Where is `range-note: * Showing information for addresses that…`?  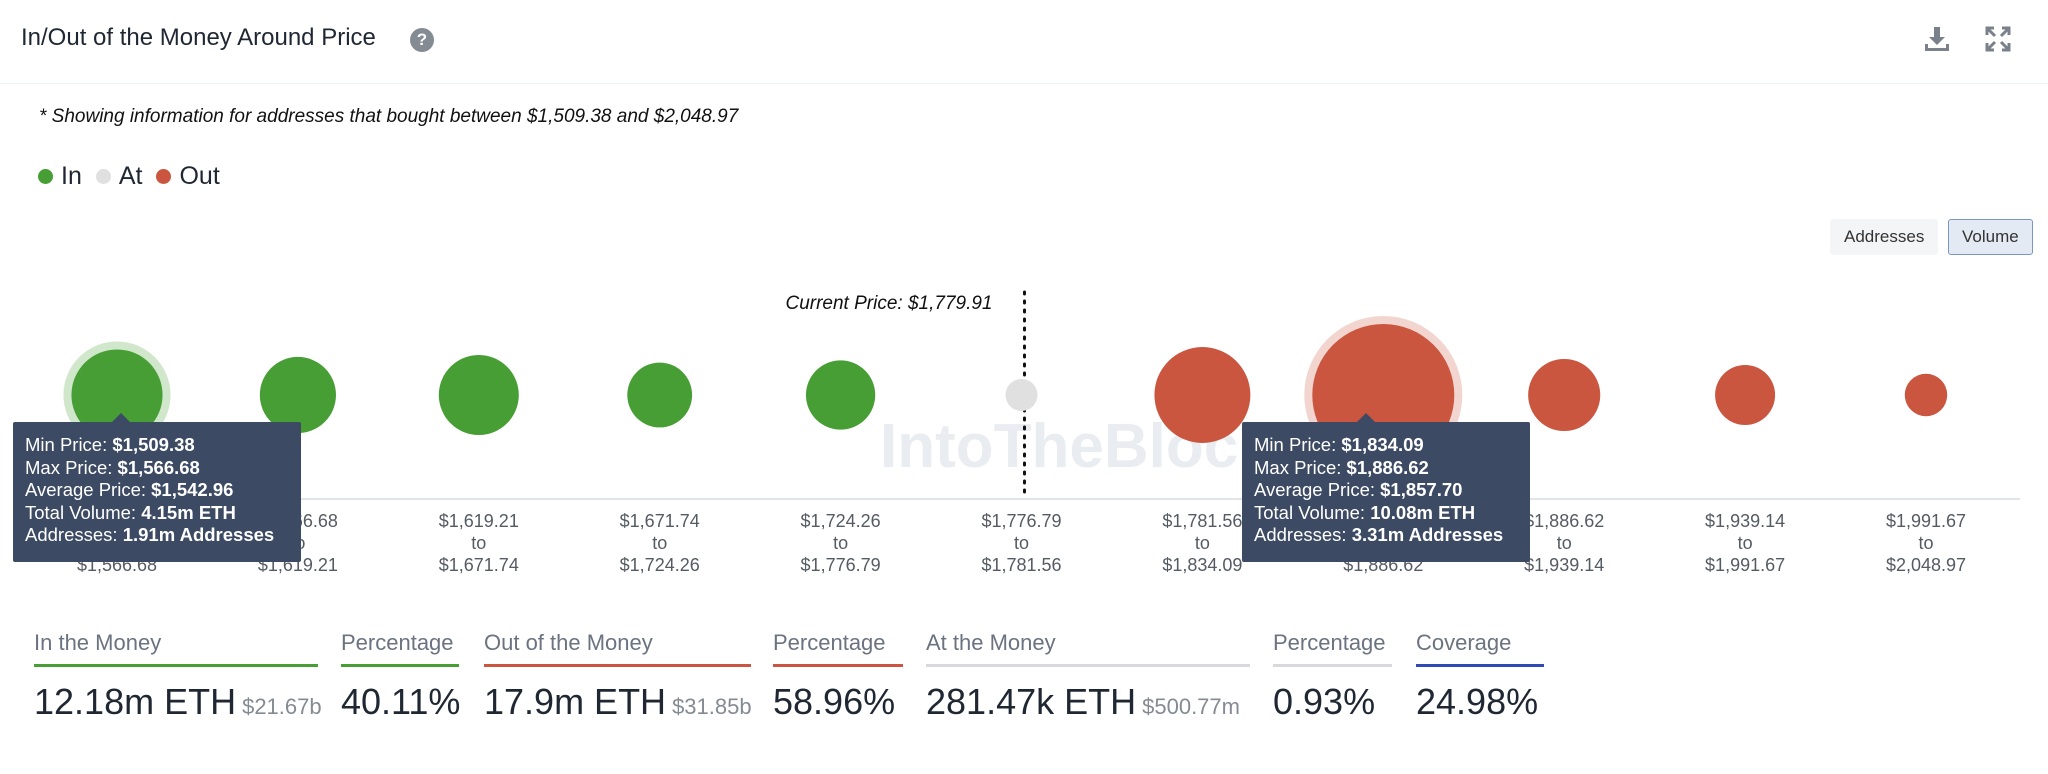 range-note: * Showing information for addresses that… is located at coordinates (389, 116).